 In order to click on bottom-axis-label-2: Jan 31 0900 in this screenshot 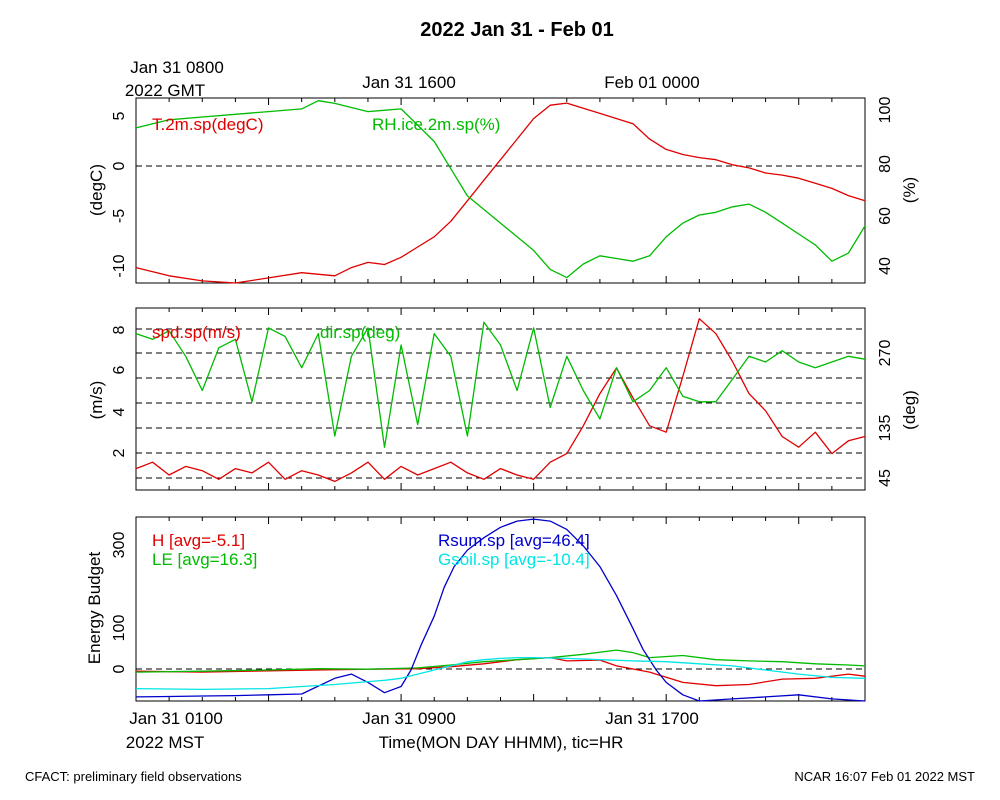, I will do `click(409, 718)`.